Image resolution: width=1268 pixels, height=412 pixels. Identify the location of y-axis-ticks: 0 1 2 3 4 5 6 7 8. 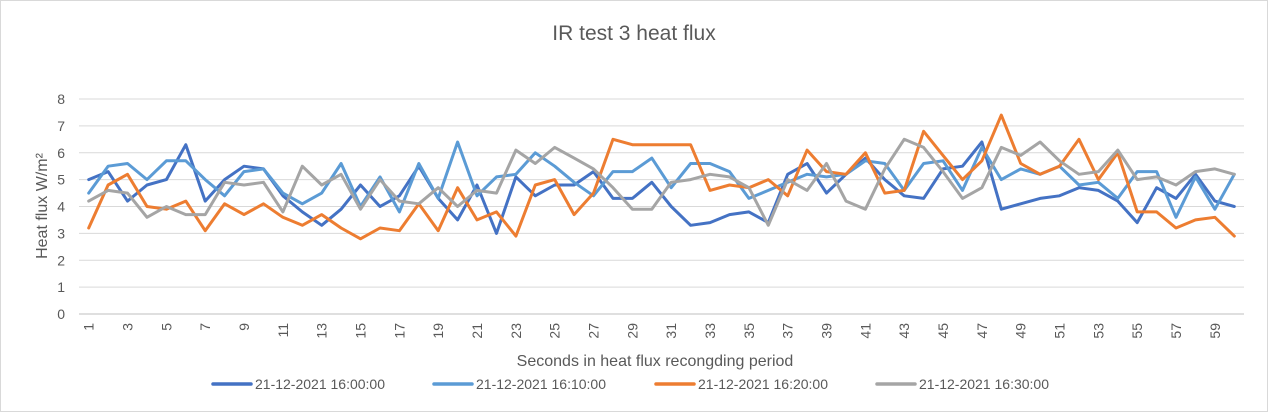
(61, 206).